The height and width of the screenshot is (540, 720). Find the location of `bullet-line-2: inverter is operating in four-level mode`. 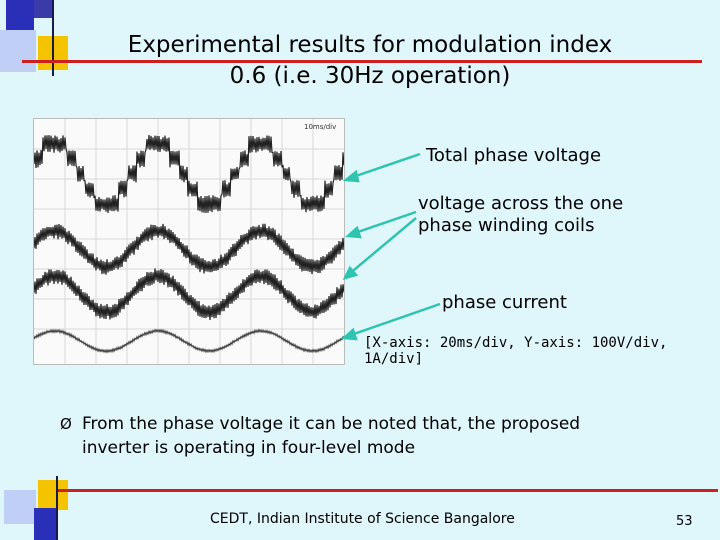

bullet-line-2: inverter is operating in four-level mode is located at coordinates (351, 448).